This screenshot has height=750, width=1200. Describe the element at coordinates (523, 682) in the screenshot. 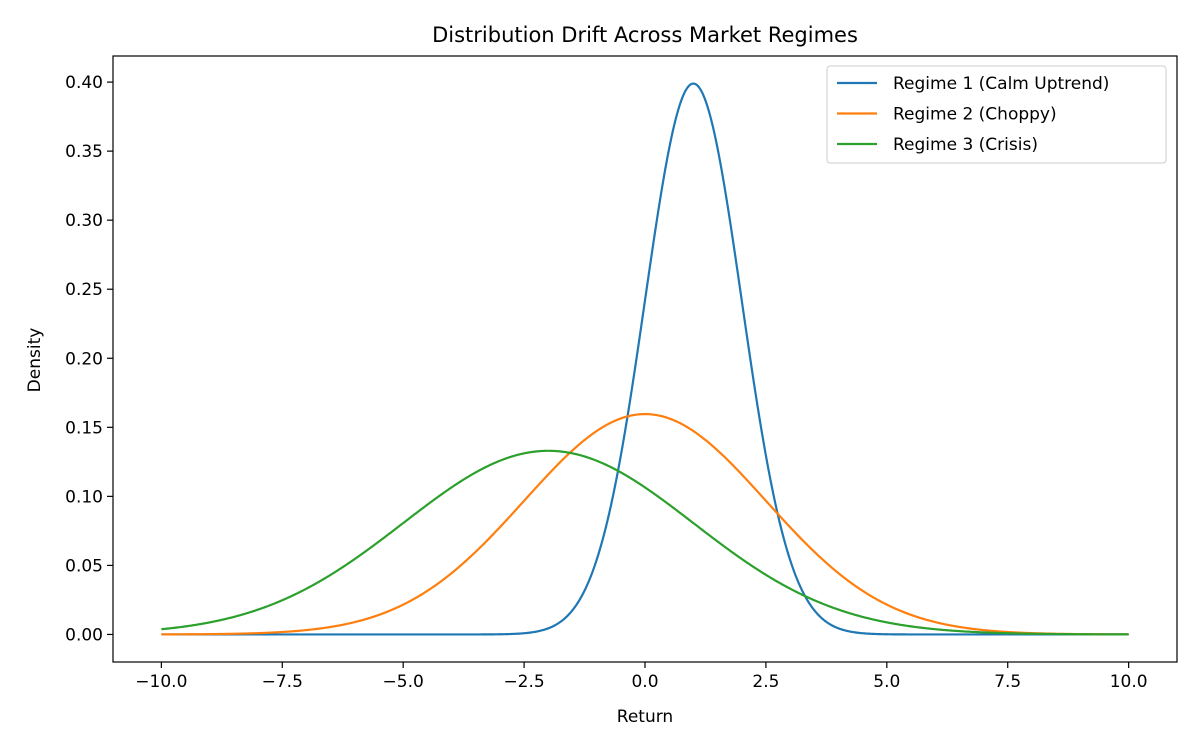

I see `x-tick-label: −2.5` at that location.